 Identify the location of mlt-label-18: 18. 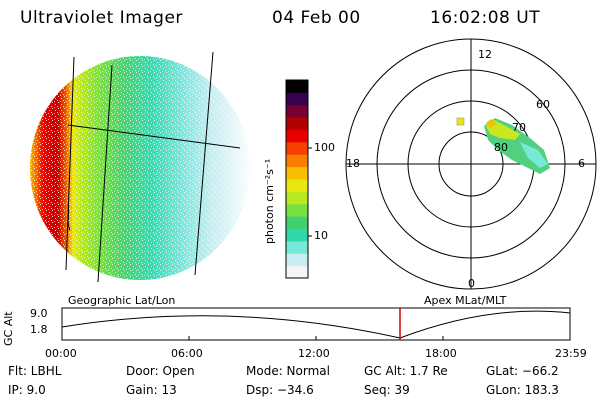
(353, 163).